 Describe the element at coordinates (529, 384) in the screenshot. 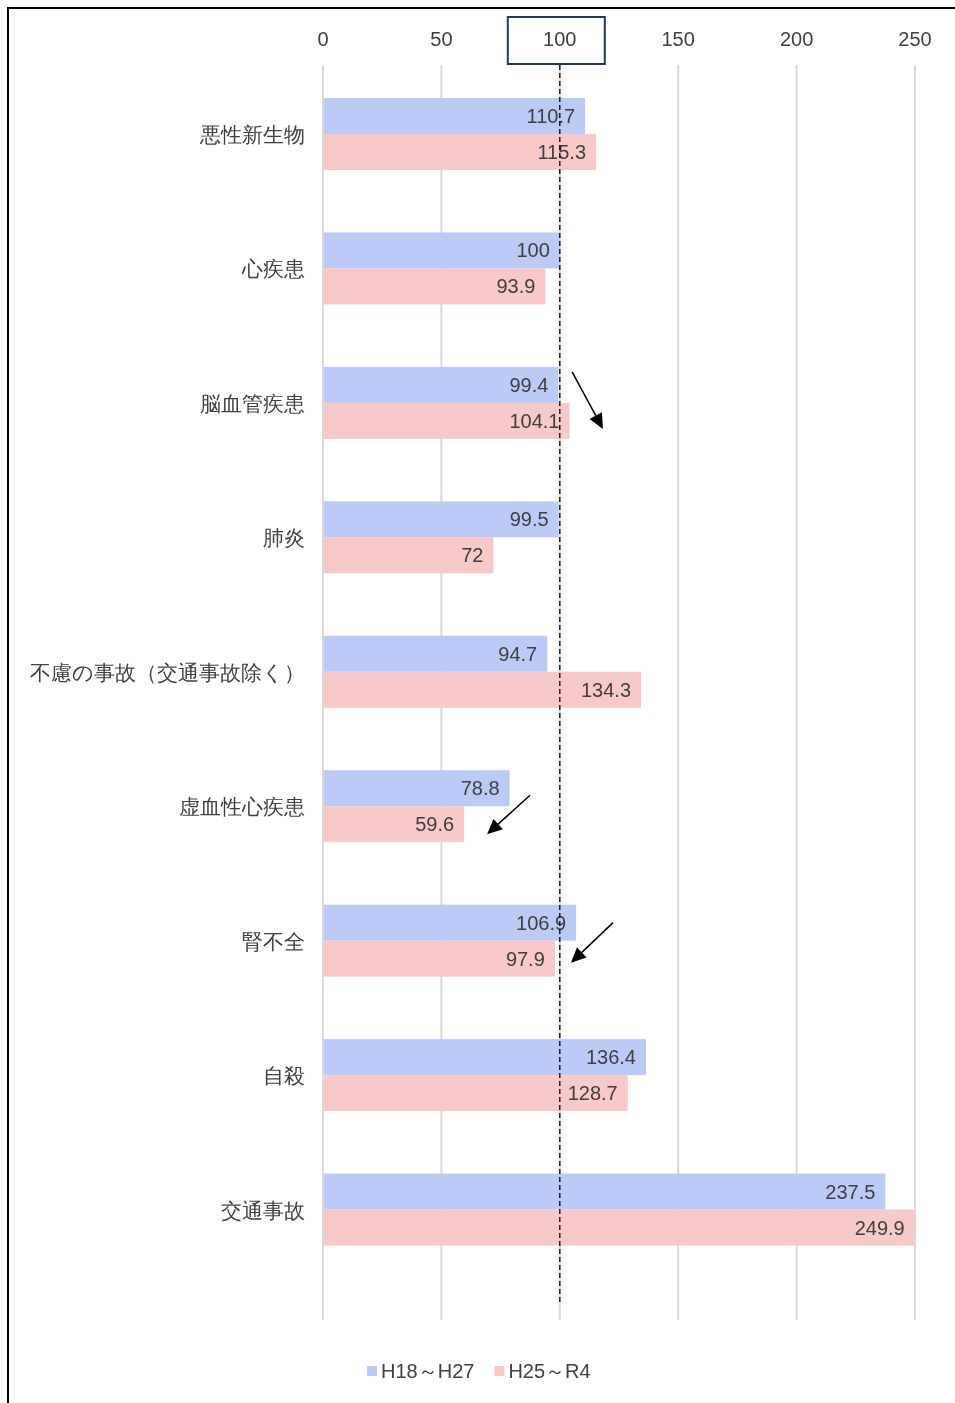

I see `data-label: 99.4` at that location.